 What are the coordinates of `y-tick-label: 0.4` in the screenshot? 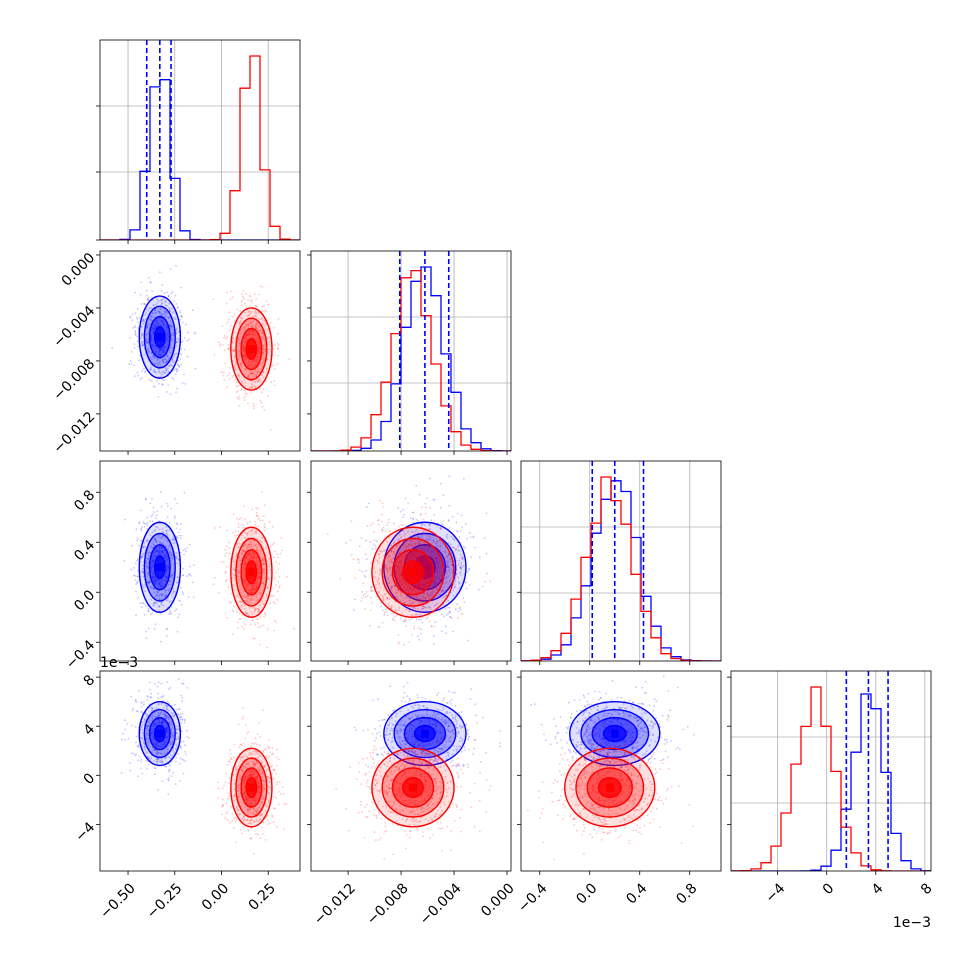 It's located at (84, 550).